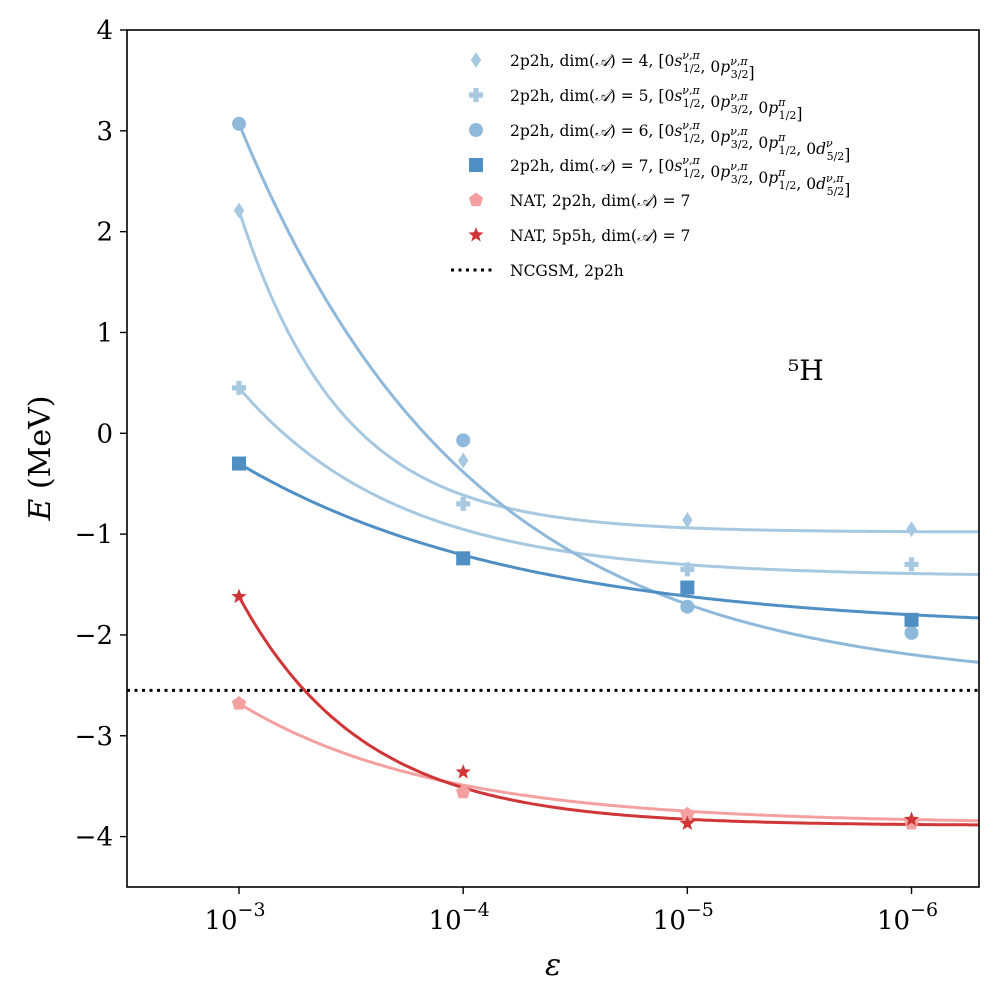 The width and height of the screenshot is (997, 997). Describe the element at coordinates (907, 917) in the screenshot. I see `x-tick-label: 10⁻⁶` at that location.